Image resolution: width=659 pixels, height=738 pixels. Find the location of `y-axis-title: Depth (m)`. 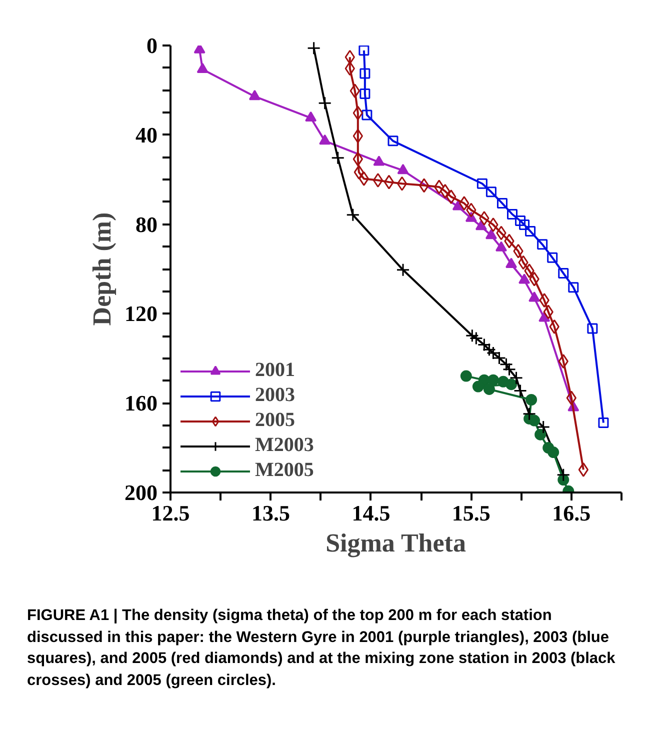

y-axis-title: Depth (m) is located at coordinates (102, 269).